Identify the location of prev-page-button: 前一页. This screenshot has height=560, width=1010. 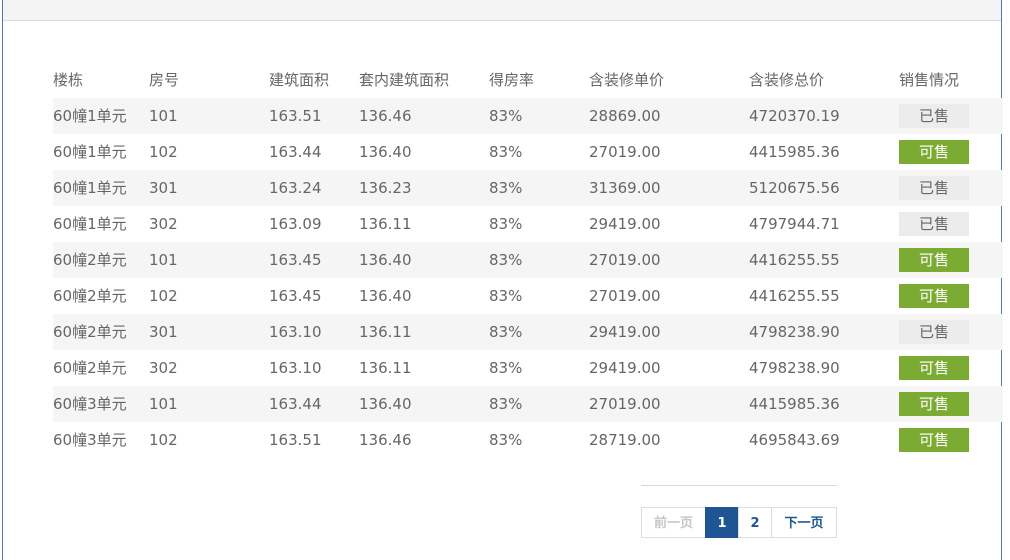
(673, 522).